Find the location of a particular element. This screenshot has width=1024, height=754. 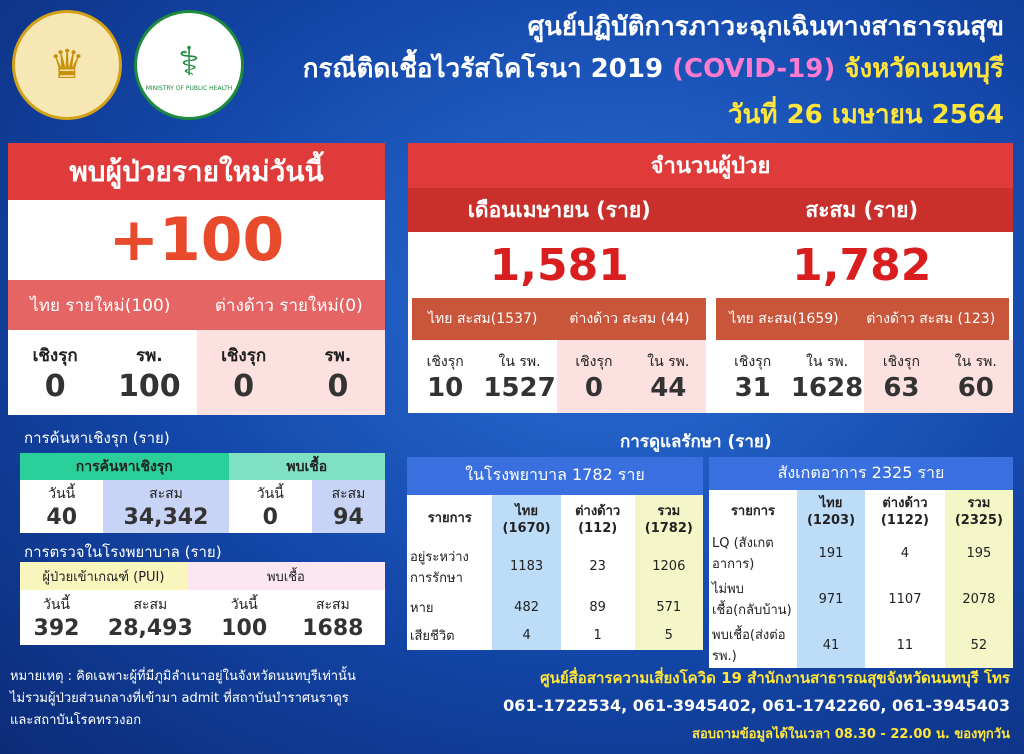

col-value: 63 is located at coordinates (901, 387).